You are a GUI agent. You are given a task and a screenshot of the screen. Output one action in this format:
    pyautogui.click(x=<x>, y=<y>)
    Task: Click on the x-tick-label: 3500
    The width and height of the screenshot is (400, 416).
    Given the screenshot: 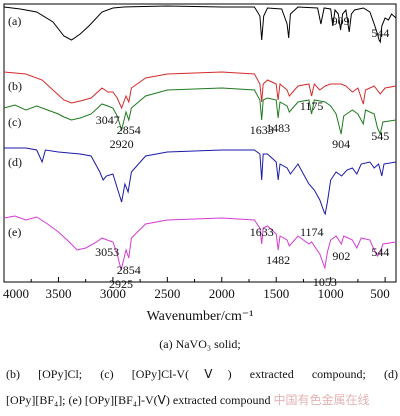 What is the action you would take?
    pyautogui.click(x=58, y=293)
    